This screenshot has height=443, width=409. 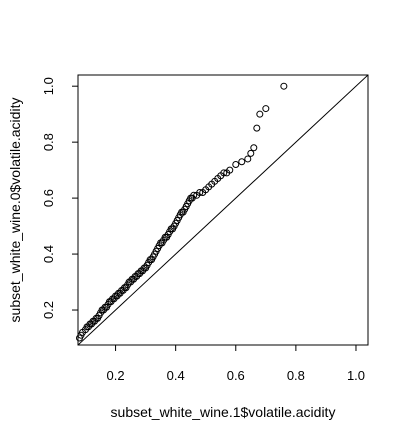 What do you see at coordinates (236, 364) in the screenshot?
I see `x-axis: 0.2 0.4 0.6 0.8 1.0` at bounding box center [236, 364].